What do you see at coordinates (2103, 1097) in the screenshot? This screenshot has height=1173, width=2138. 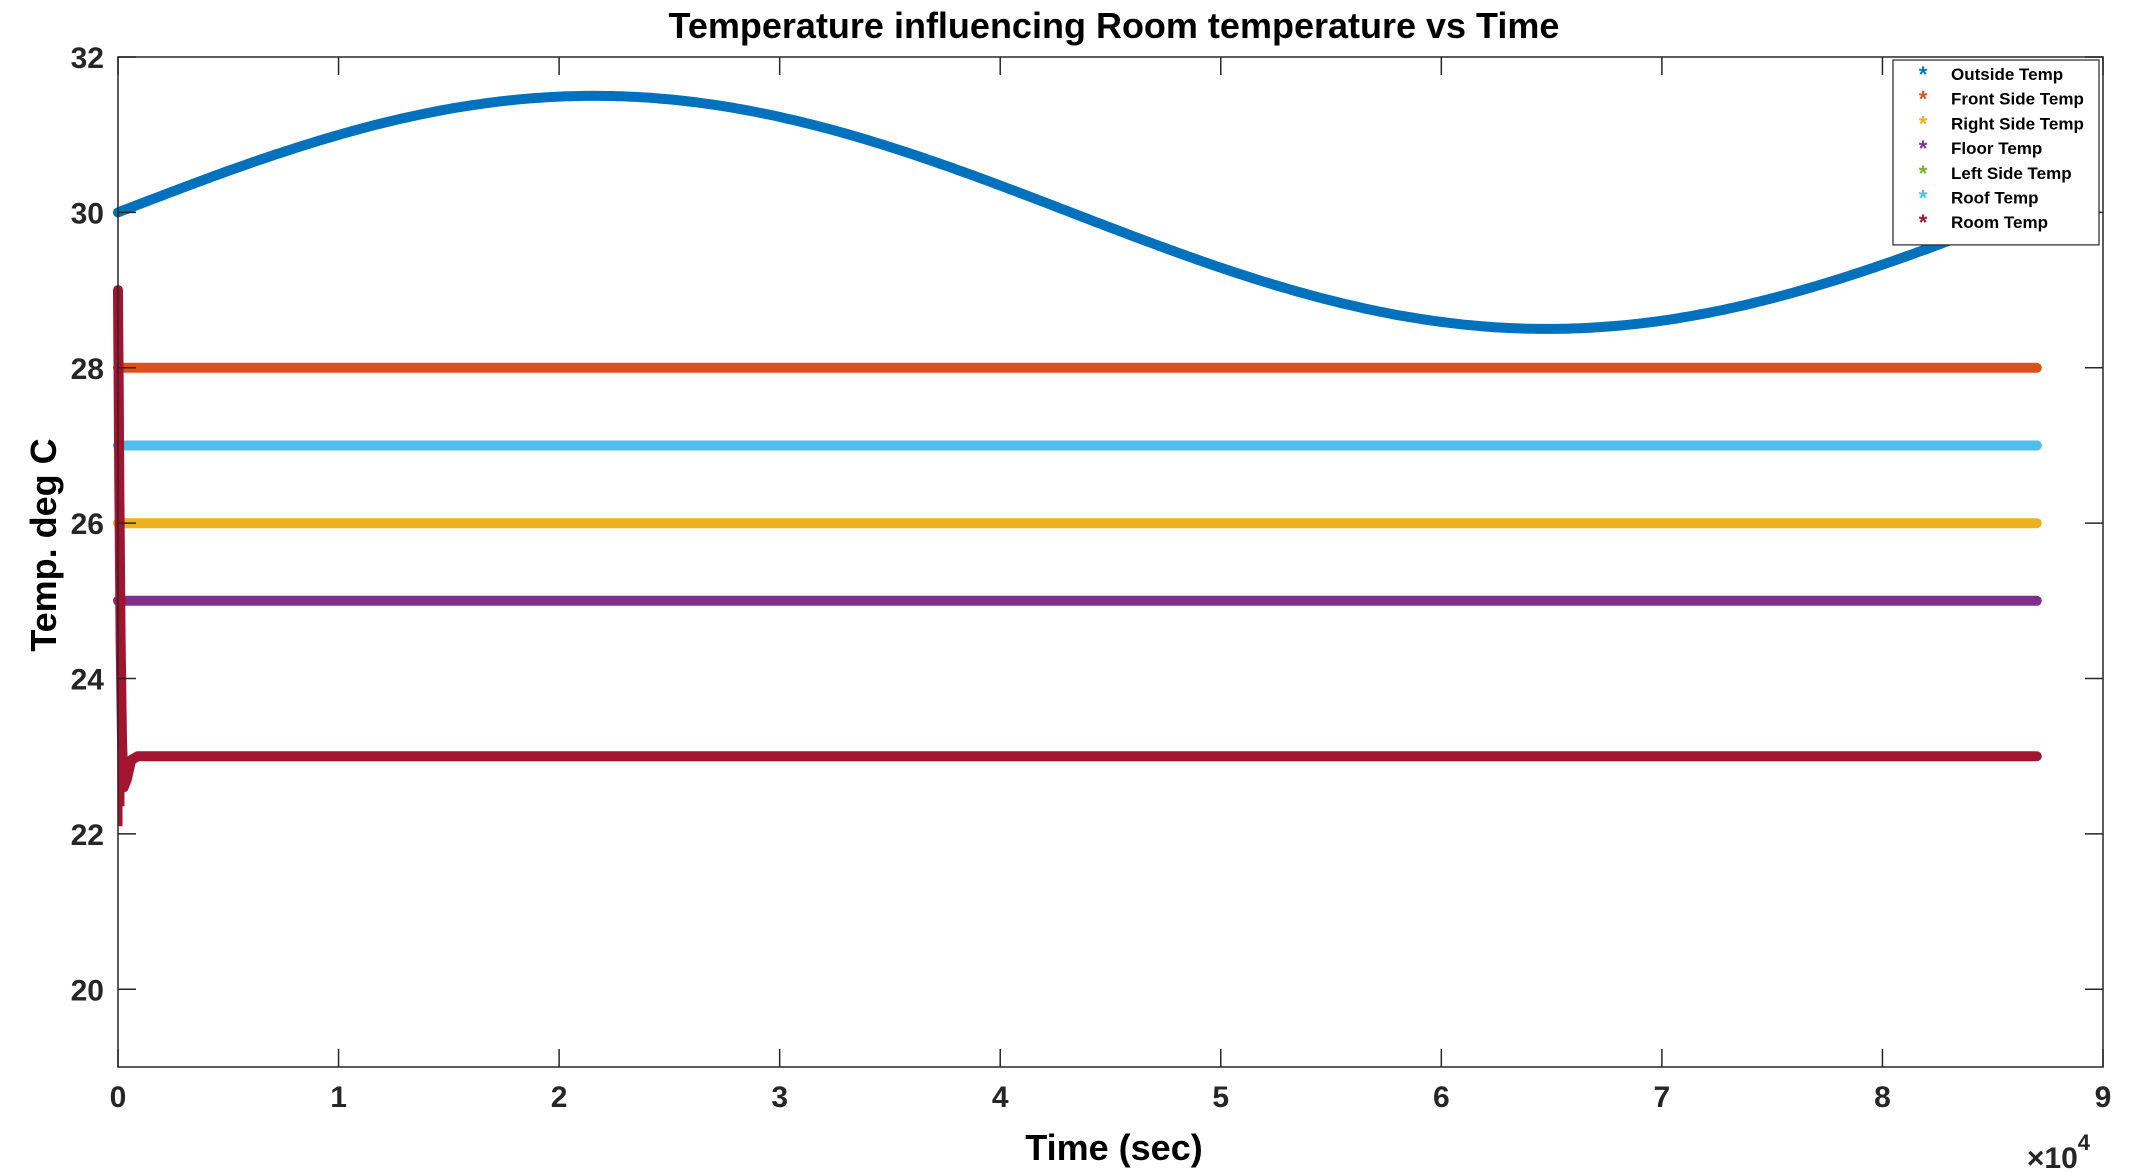 I see `x-tick-label: 9` at bounding box center [2103, 1097].